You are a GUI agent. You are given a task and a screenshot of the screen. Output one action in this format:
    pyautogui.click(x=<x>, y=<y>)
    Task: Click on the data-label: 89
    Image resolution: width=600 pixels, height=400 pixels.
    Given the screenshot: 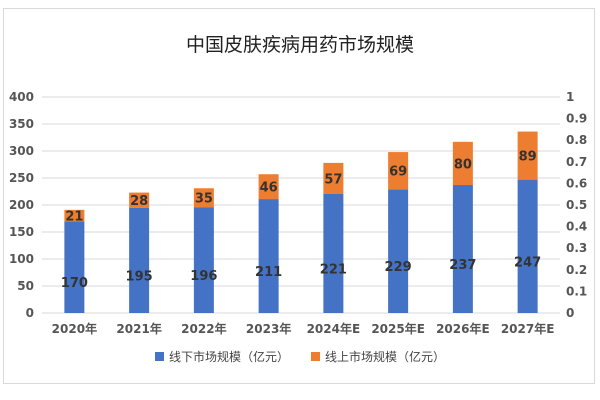 What is the action you would take?
    pyautogui.click(x=528, y=157)
    